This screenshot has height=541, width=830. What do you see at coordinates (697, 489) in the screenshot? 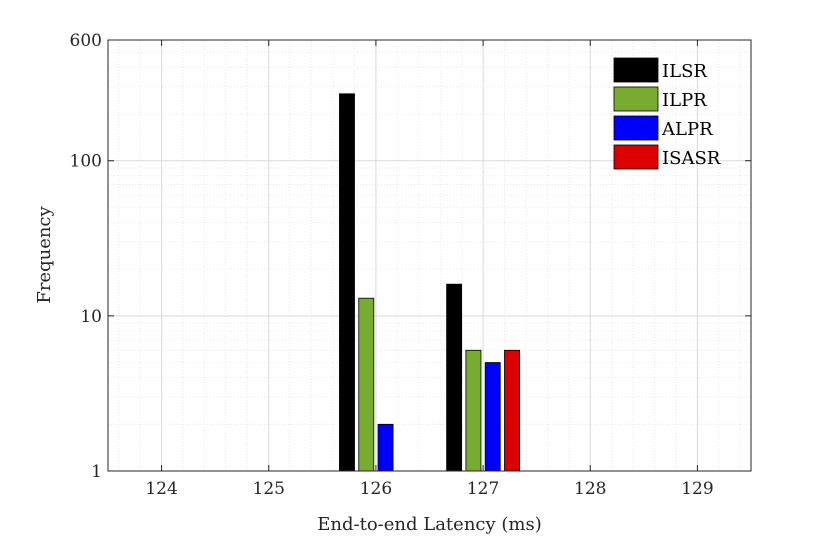
I see `x-tick-label: 129` at bounding box center [697, 489].